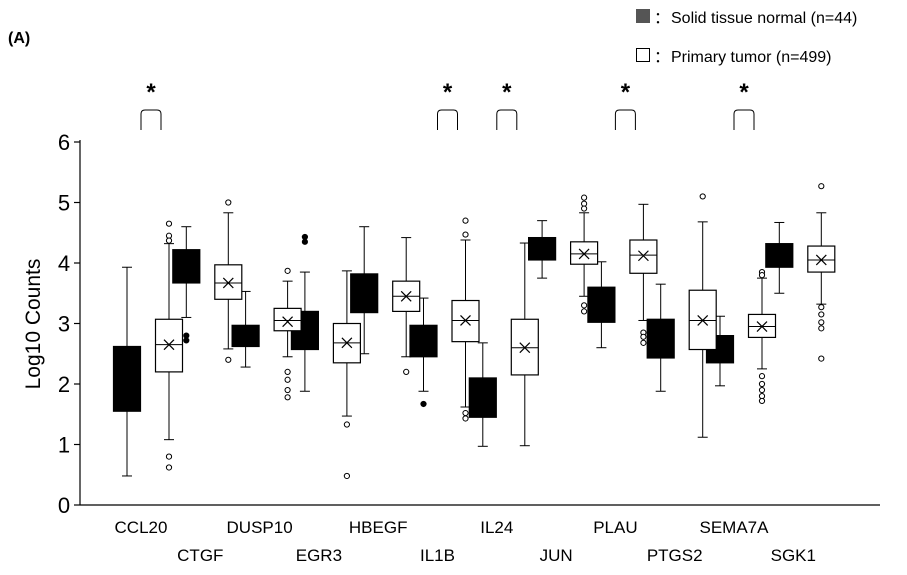 The width and height of the screenshot is (907, 575). I want to click on box-ctgf-normal, so click(186, 285).